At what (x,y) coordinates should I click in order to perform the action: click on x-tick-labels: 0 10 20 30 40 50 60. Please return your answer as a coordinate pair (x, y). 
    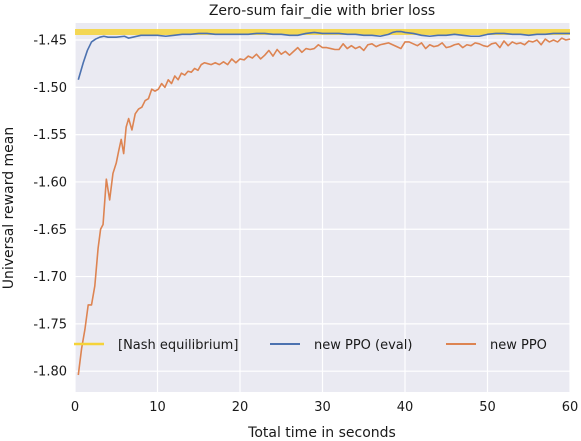
    Looking at the image, I should click on (324, 407).